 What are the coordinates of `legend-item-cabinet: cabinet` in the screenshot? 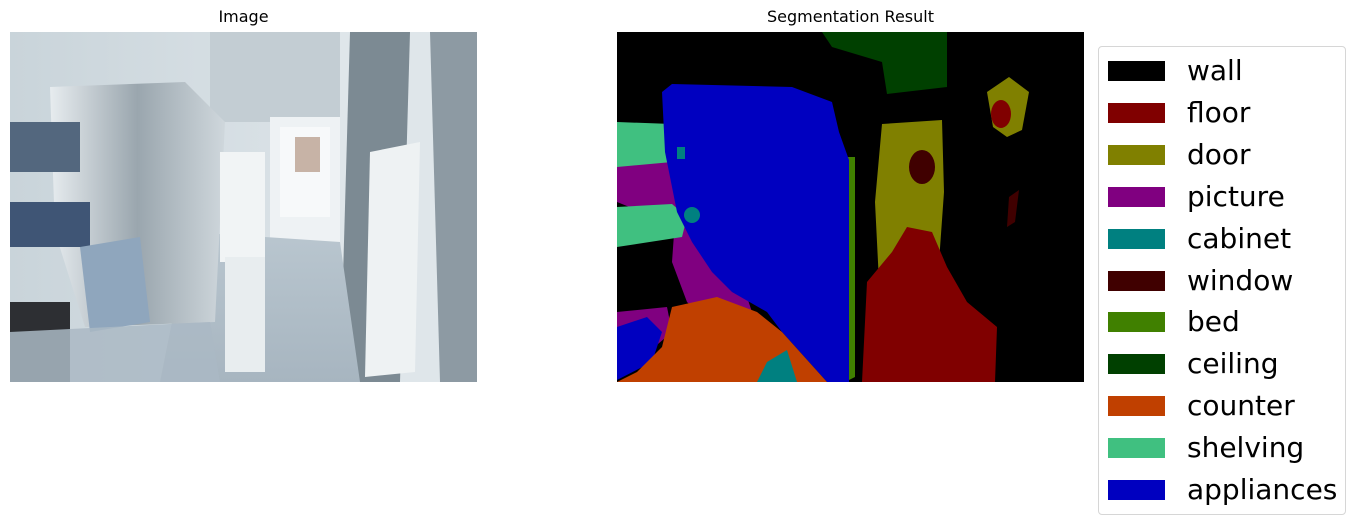 It's located at (1200, 238).